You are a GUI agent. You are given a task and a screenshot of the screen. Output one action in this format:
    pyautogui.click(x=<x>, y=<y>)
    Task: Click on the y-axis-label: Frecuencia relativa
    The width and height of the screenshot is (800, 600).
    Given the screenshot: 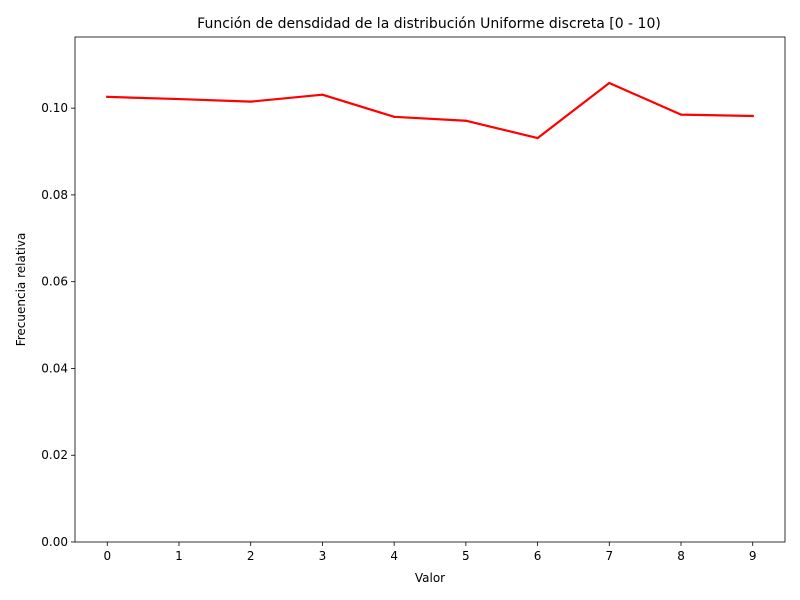 What is the action you would take?
    pyautogui.click(x=21, y=290)
    